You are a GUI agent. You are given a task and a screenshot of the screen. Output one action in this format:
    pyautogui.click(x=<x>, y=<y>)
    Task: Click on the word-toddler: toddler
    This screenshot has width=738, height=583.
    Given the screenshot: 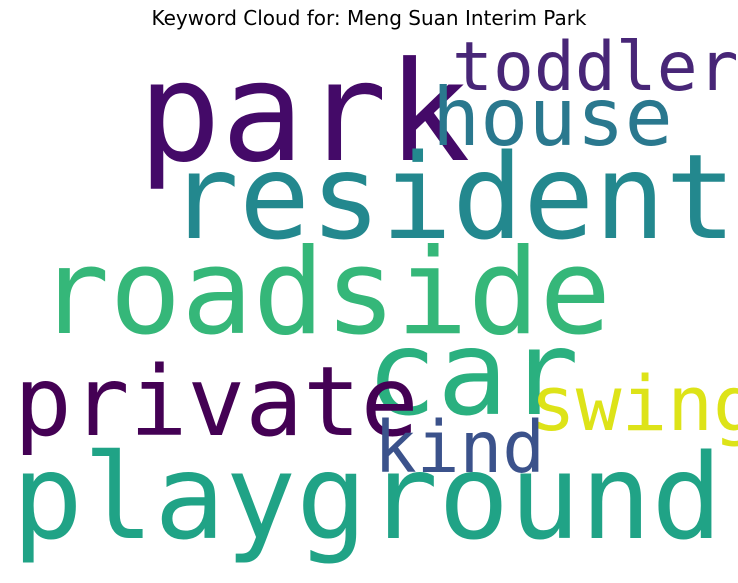 What is the action you would take?
    pyautogui.click(x=595, y=67)
    